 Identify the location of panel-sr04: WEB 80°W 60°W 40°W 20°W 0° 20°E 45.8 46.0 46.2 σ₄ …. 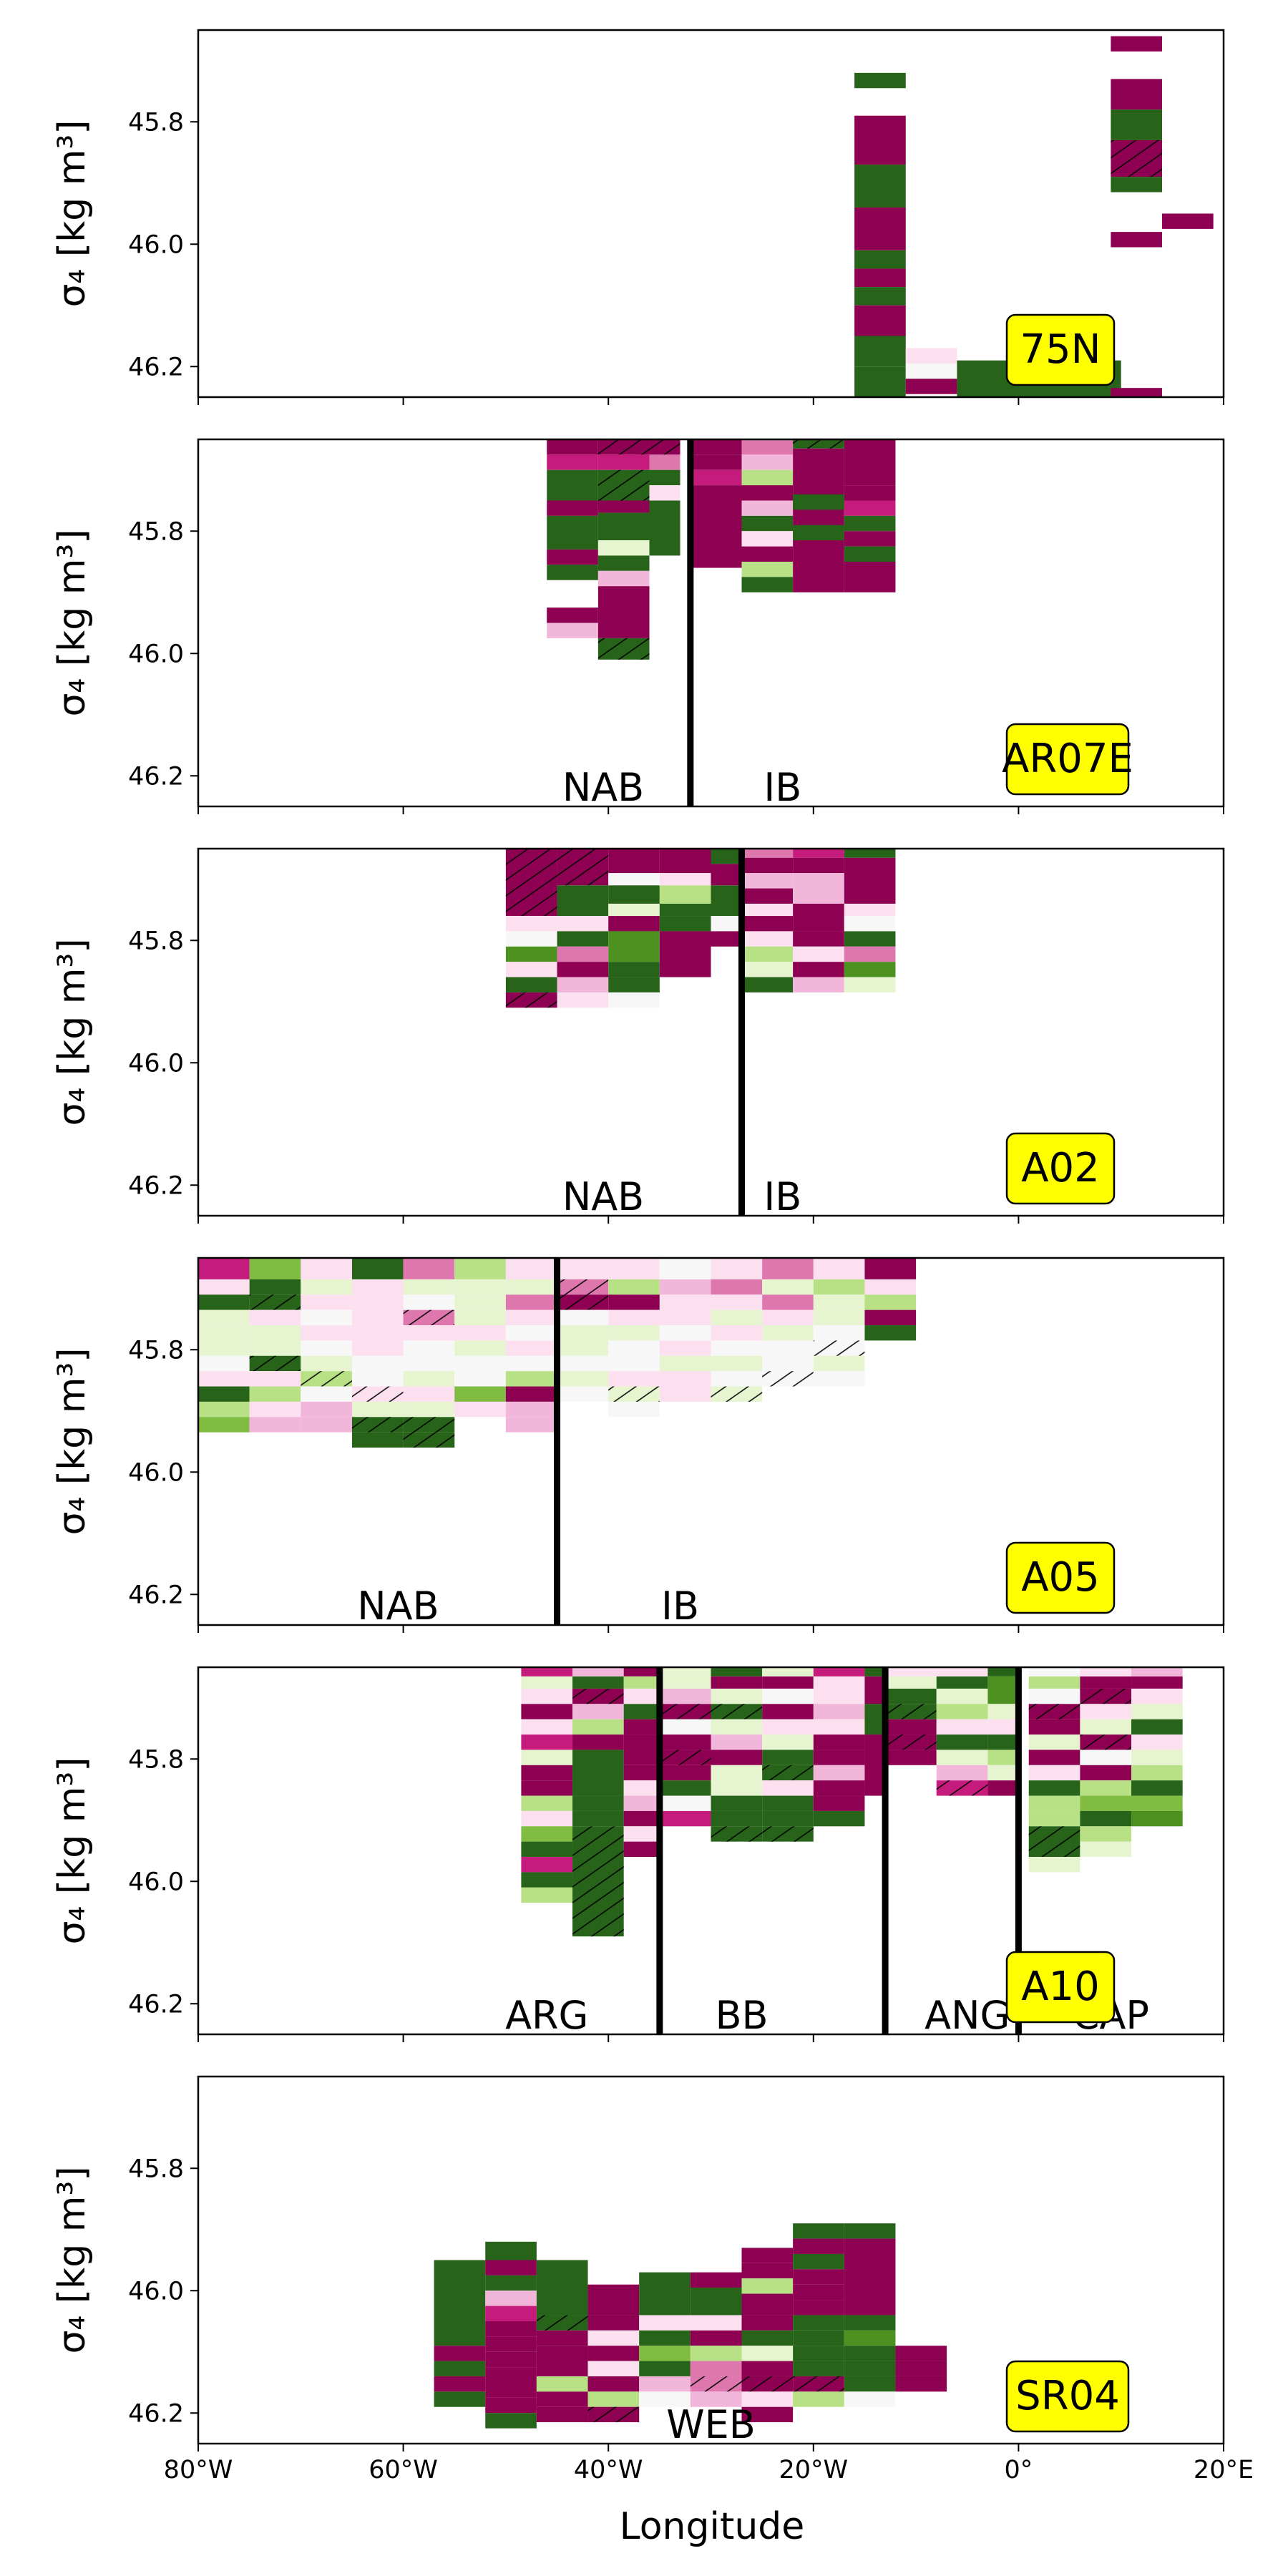
(652, 2279).